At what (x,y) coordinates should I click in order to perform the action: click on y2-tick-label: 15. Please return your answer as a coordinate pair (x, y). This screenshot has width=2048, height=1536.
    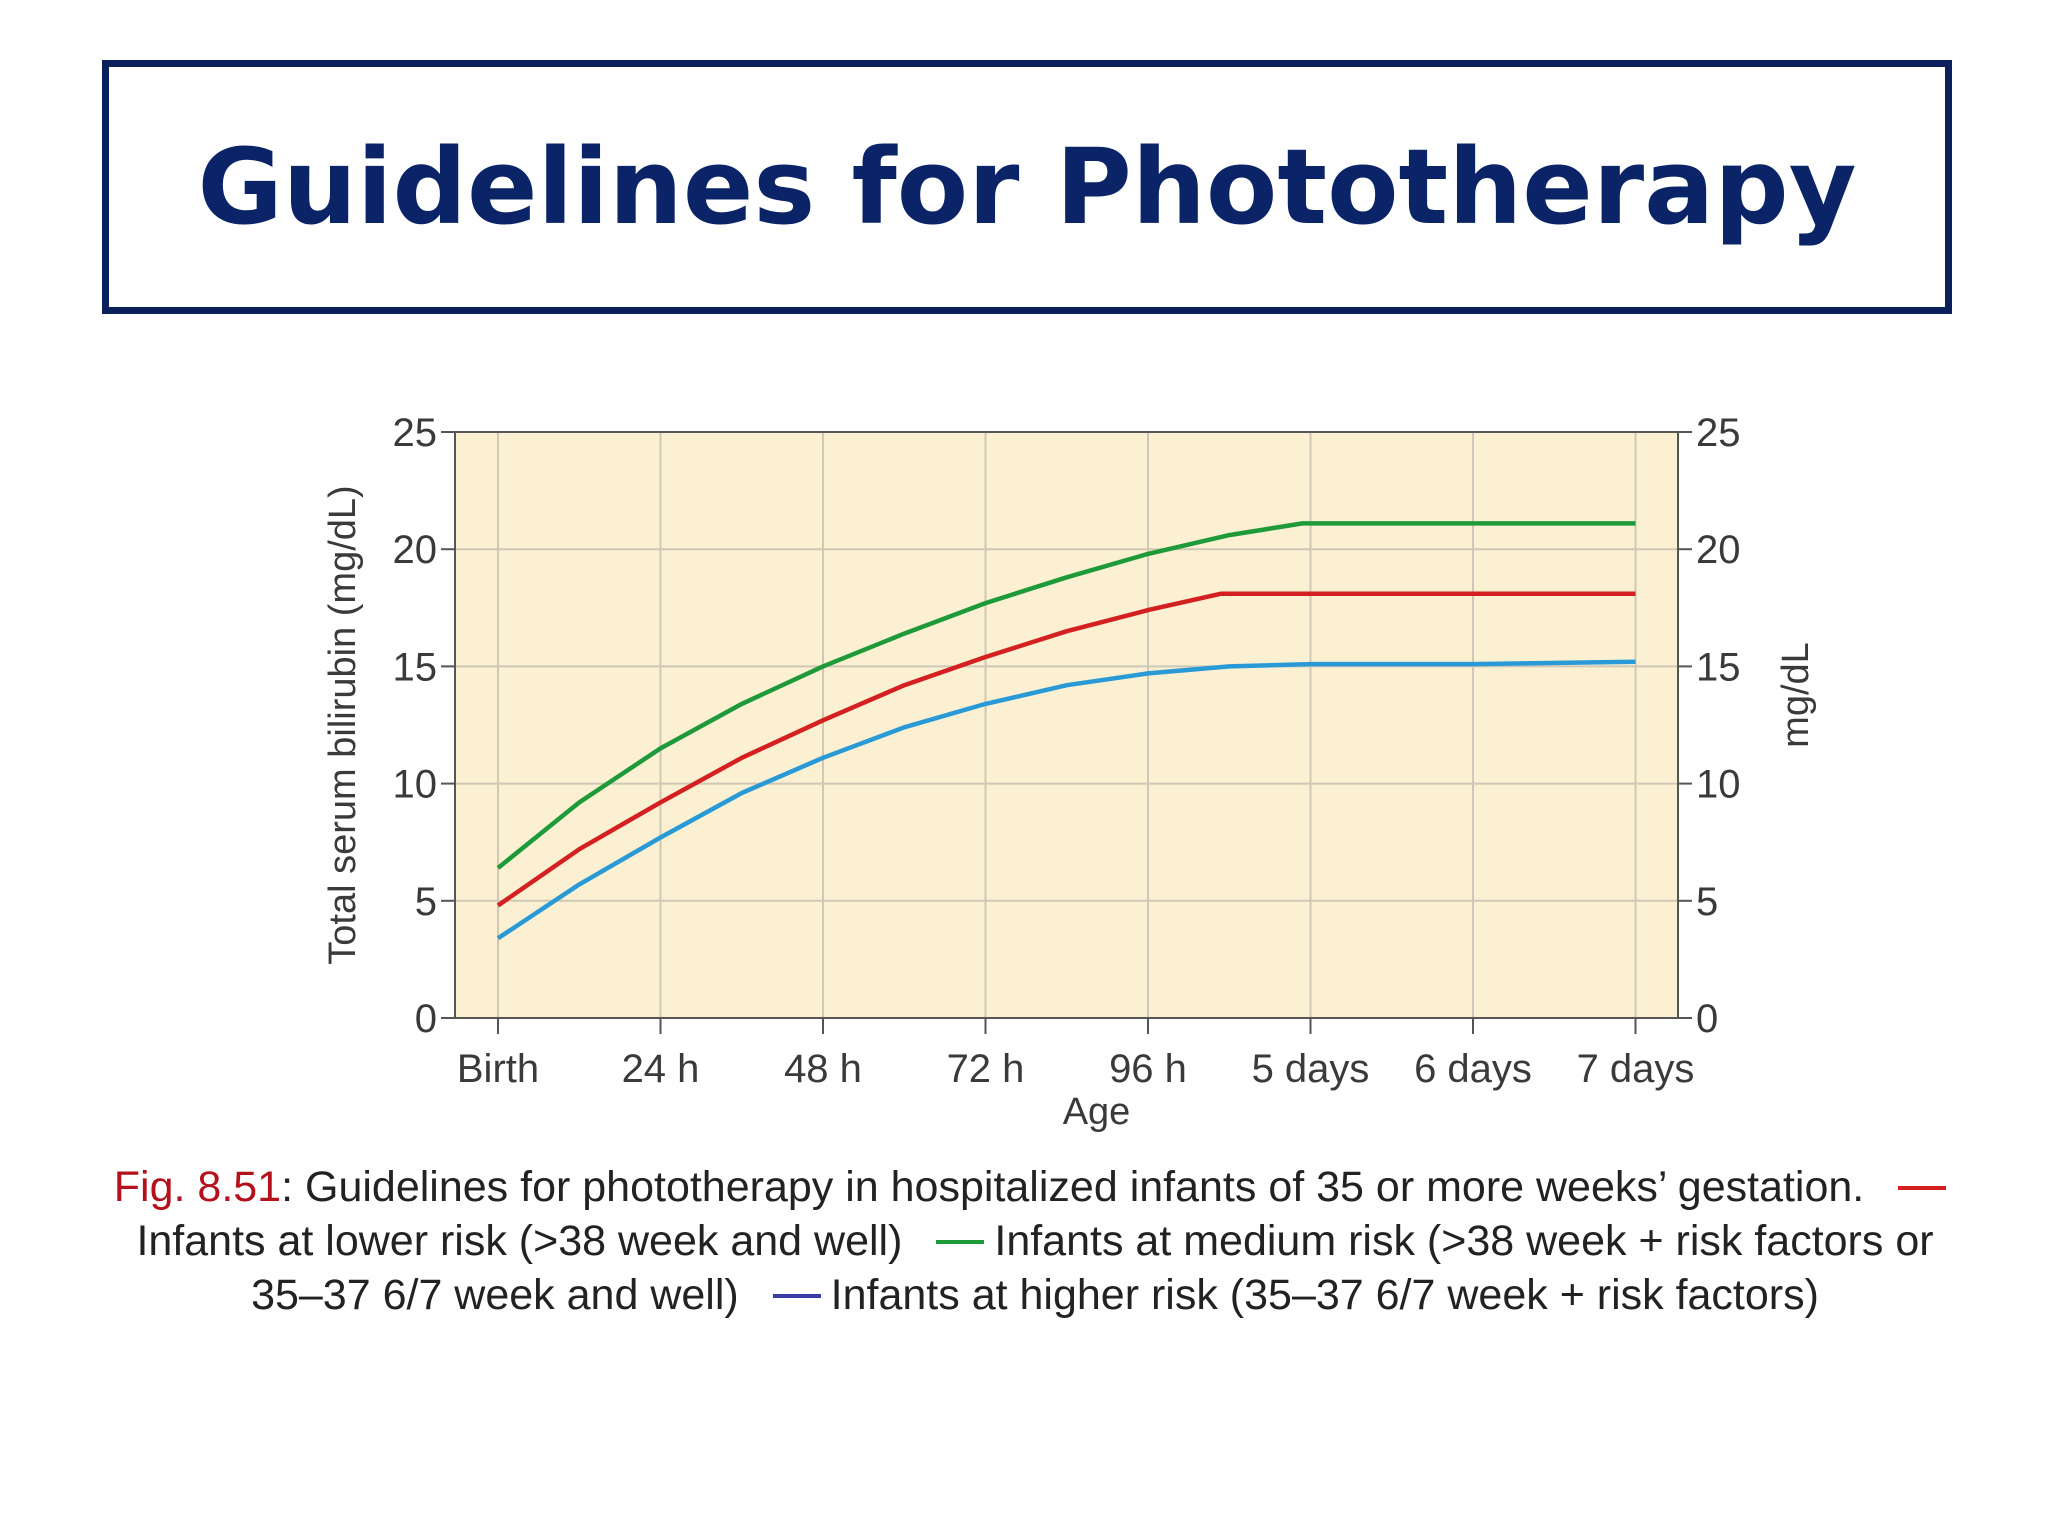
    Looking at the image, I should click on (1718, 667).